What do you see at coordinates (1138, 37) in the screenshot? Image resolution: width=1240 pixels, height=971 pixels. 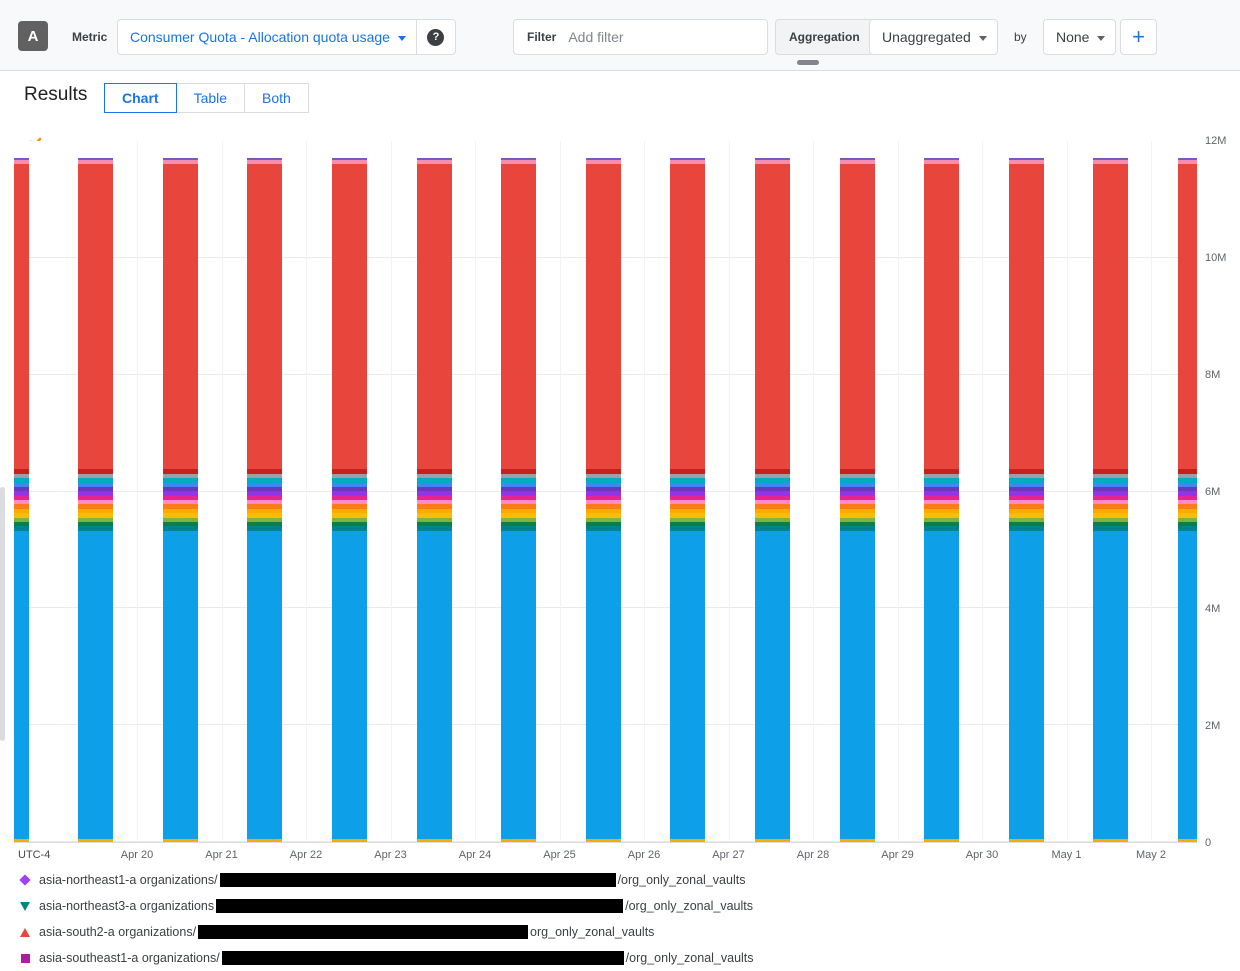 I see `add-query-button: +` at bounding box center [1138, 37].